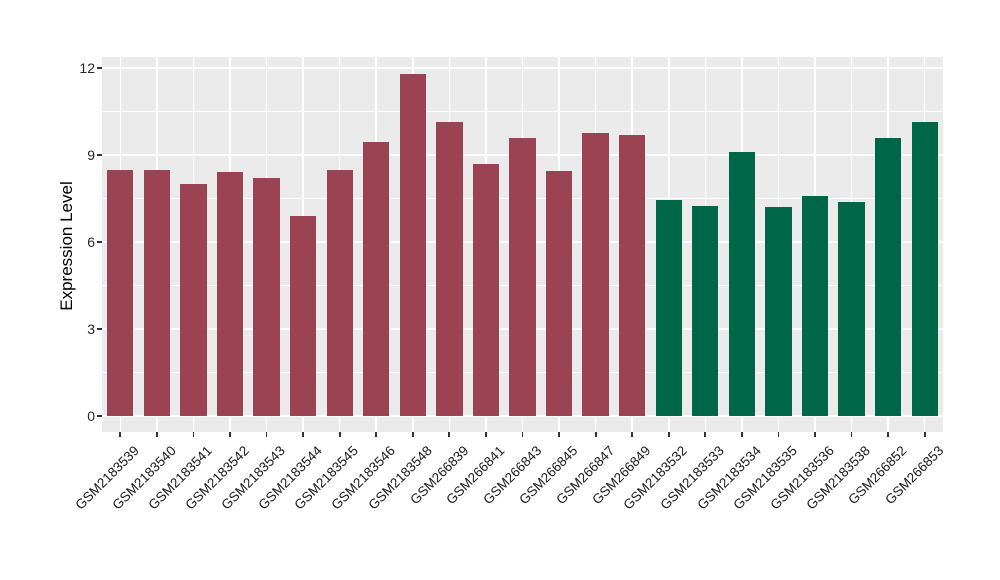 The height and width of the screenshot is (580, 1000). Describe the element at coordinates (595, 274) in the screenshot. I see `bar-GSM266847` at that location.